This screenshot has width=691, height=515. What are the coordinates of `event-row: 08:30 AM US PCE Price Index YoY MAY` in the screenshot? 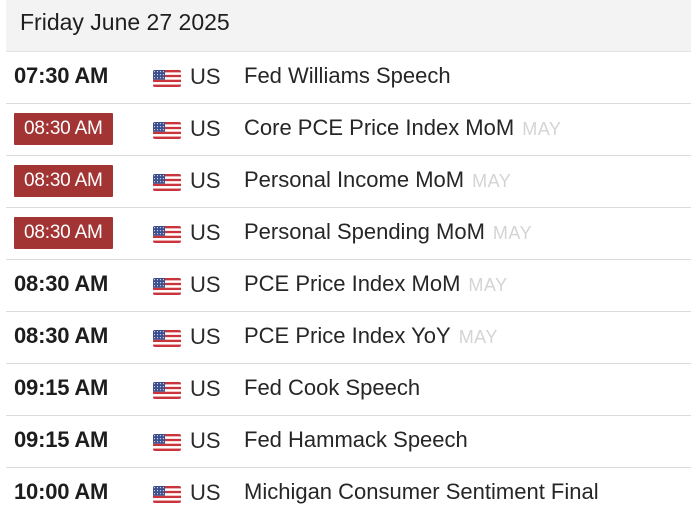 It's located at (348, 338).